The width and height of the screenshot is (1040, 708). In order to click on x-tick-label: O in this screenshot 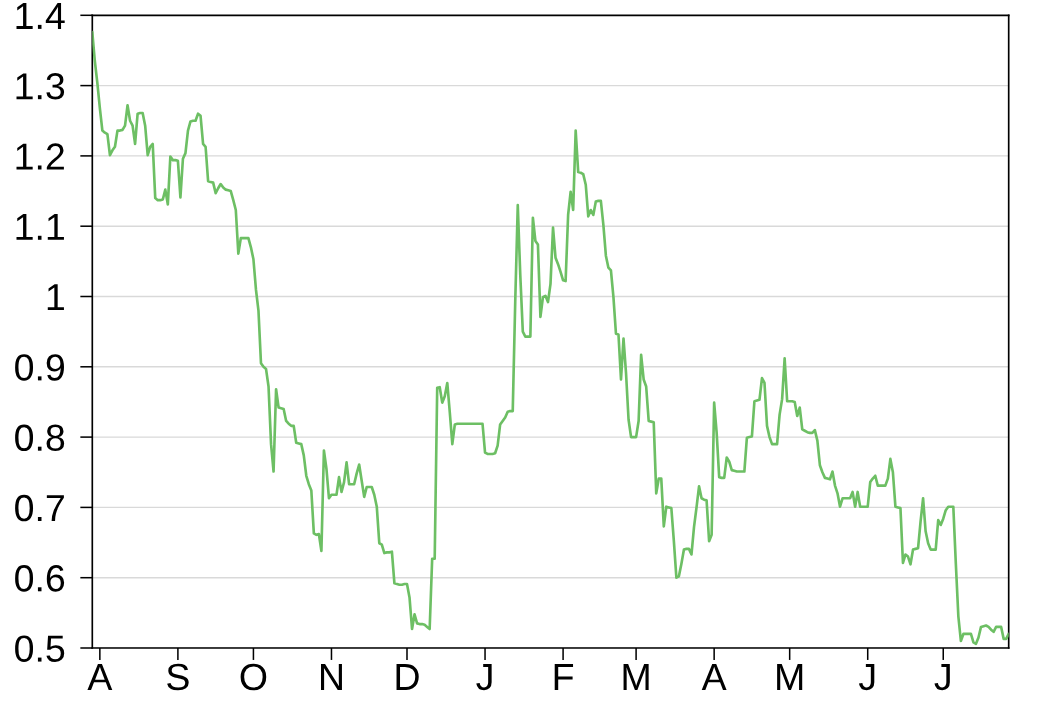, I will do `click(253, 677)`.